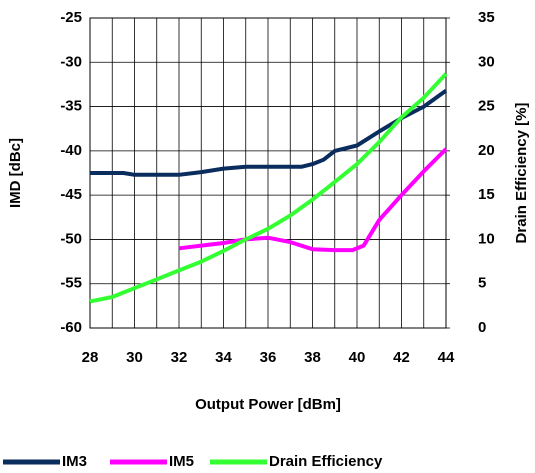 The image size is (535, 473). Describe the element at coordinates (486, 194) in the screenshot. I see `y2-tick-label: 15` at that location.